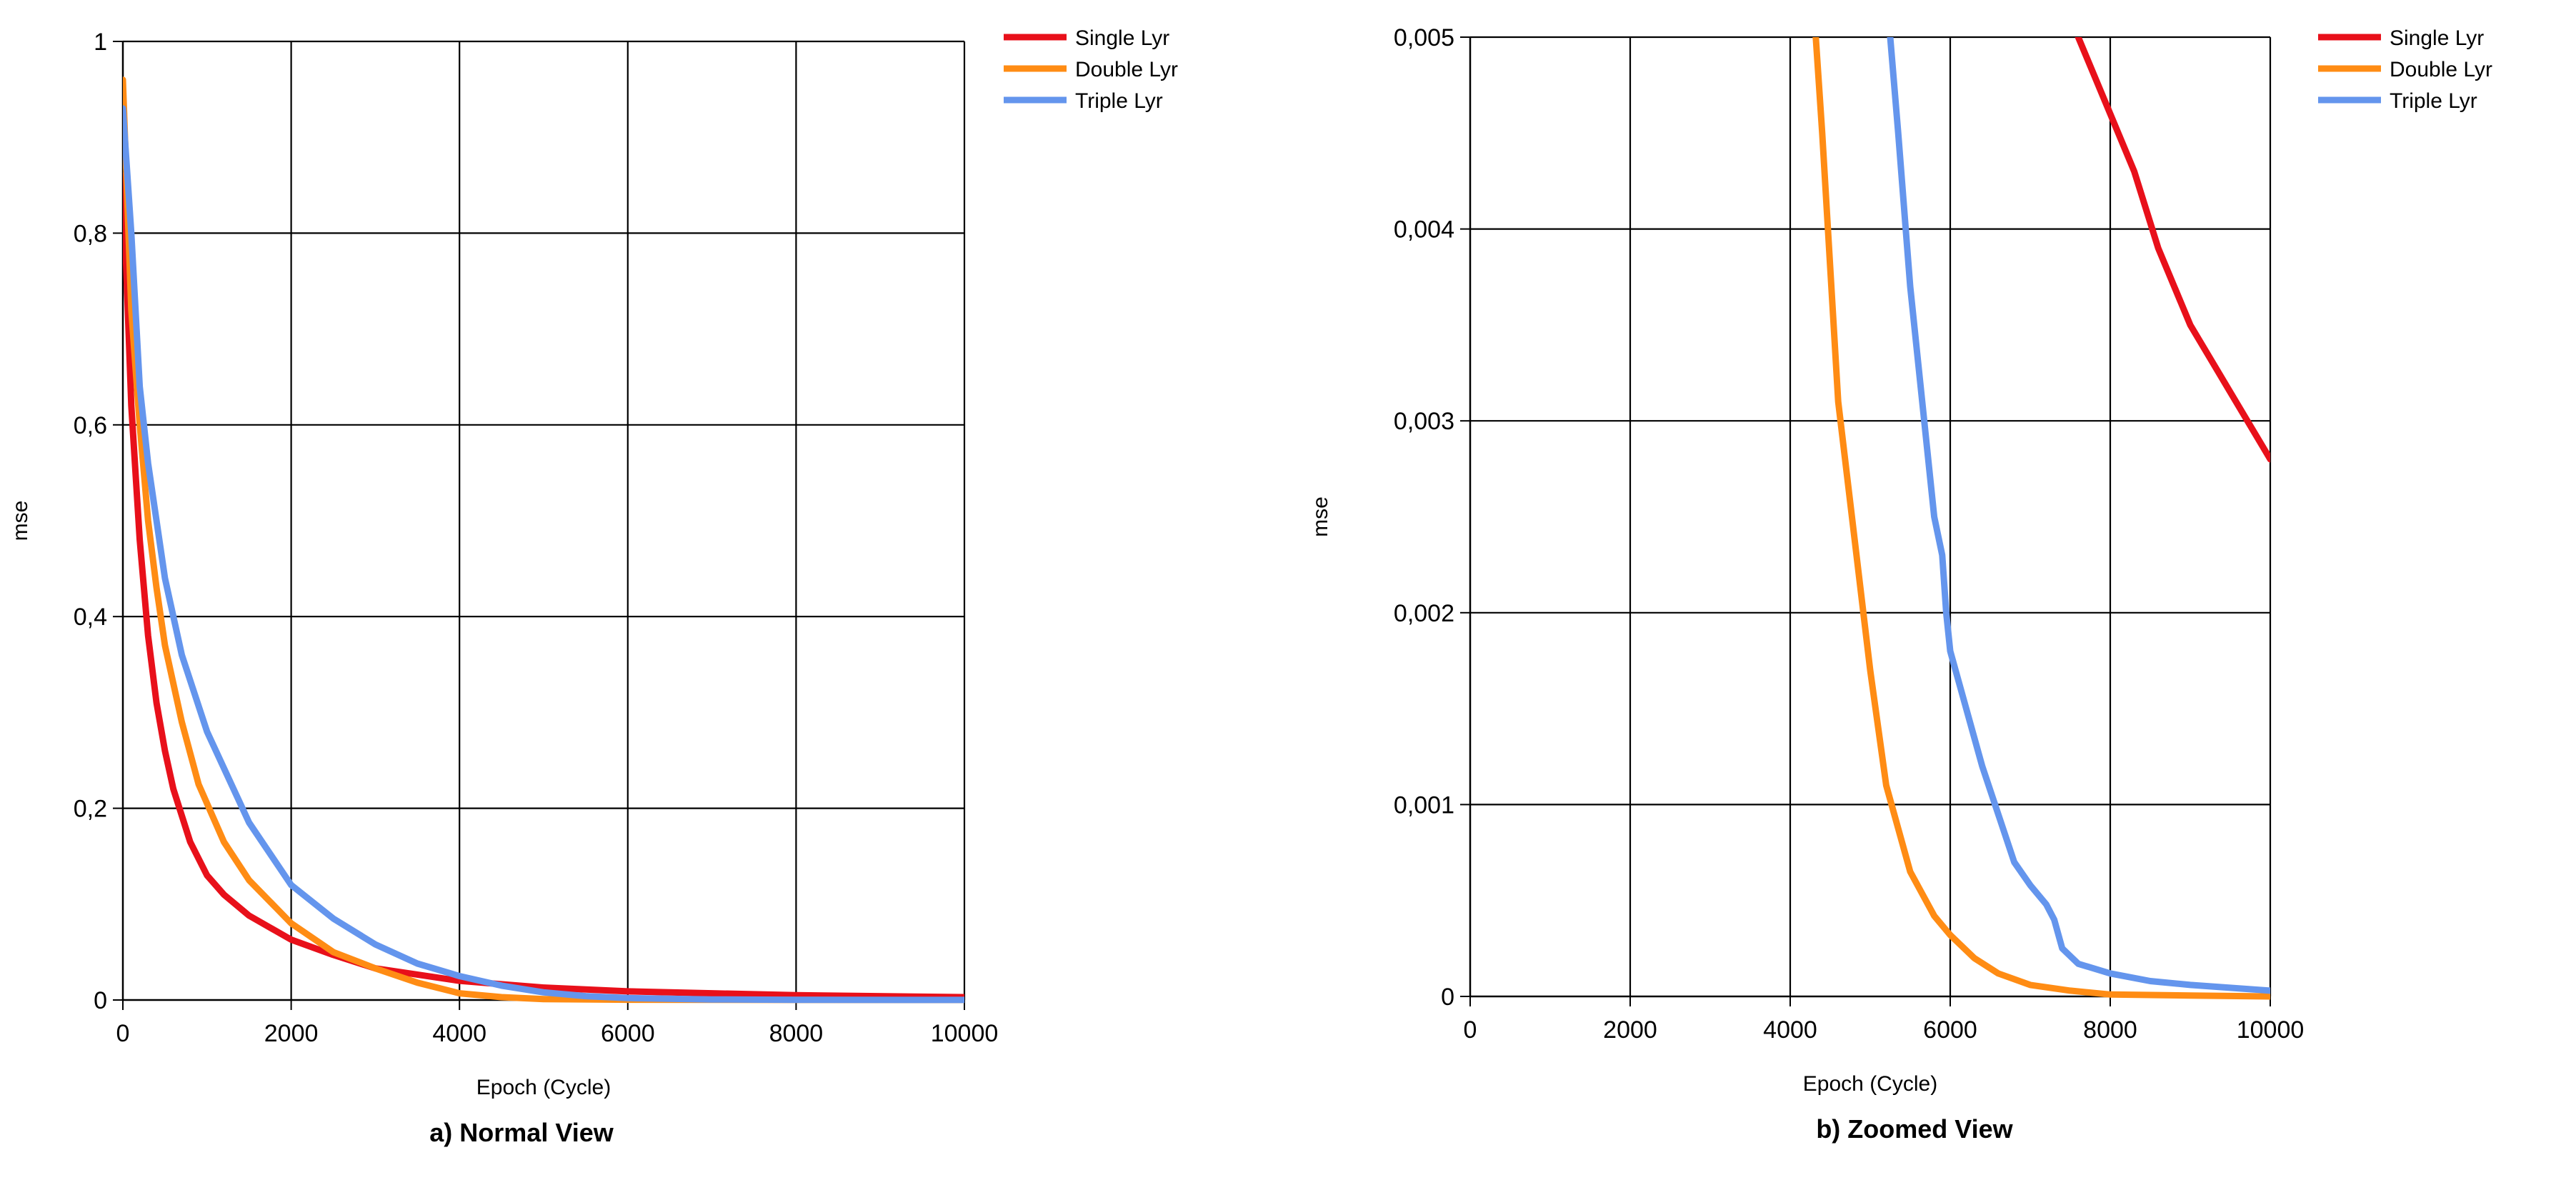 The image size is (2576, 1185). Describe the element at coordinates (1424, 421) in the screenshot. I see `y-tick-label: 0,003` at that location.